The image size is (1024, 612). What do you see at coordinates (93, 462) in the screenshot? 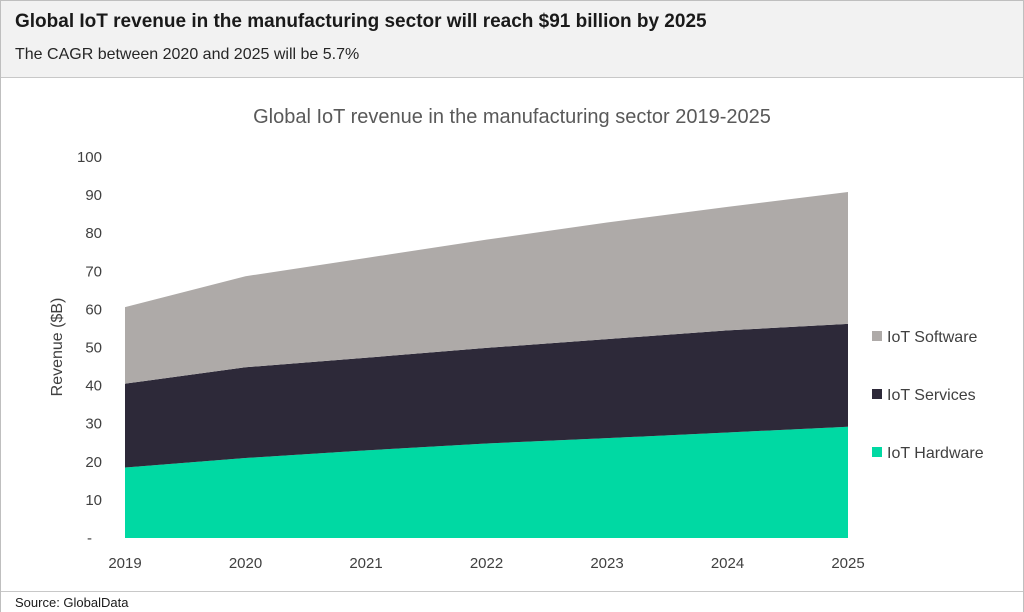
I see `y-tick-label: 20` at bounding box center [93, 462].